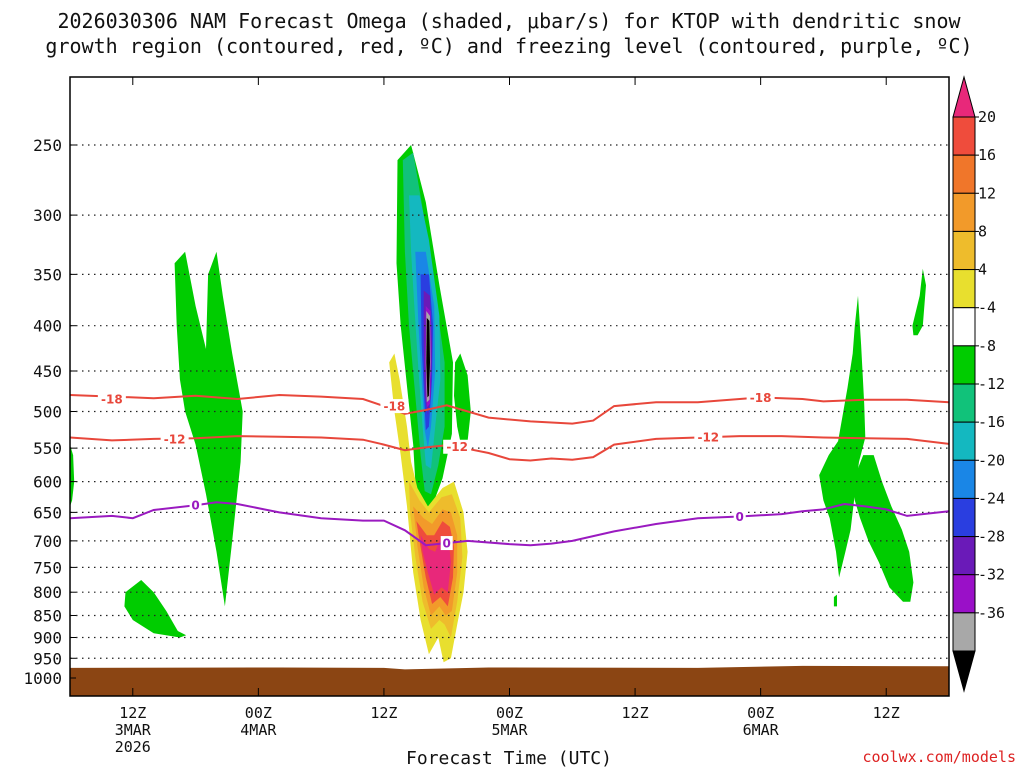 Image resolution: width=1024 pixels, height=768 pixels. What do you see at coordinates (886, 713) in the screenshot?
I see `x-tick-label-6-0: 12Z` at bounding box center [886, 713].